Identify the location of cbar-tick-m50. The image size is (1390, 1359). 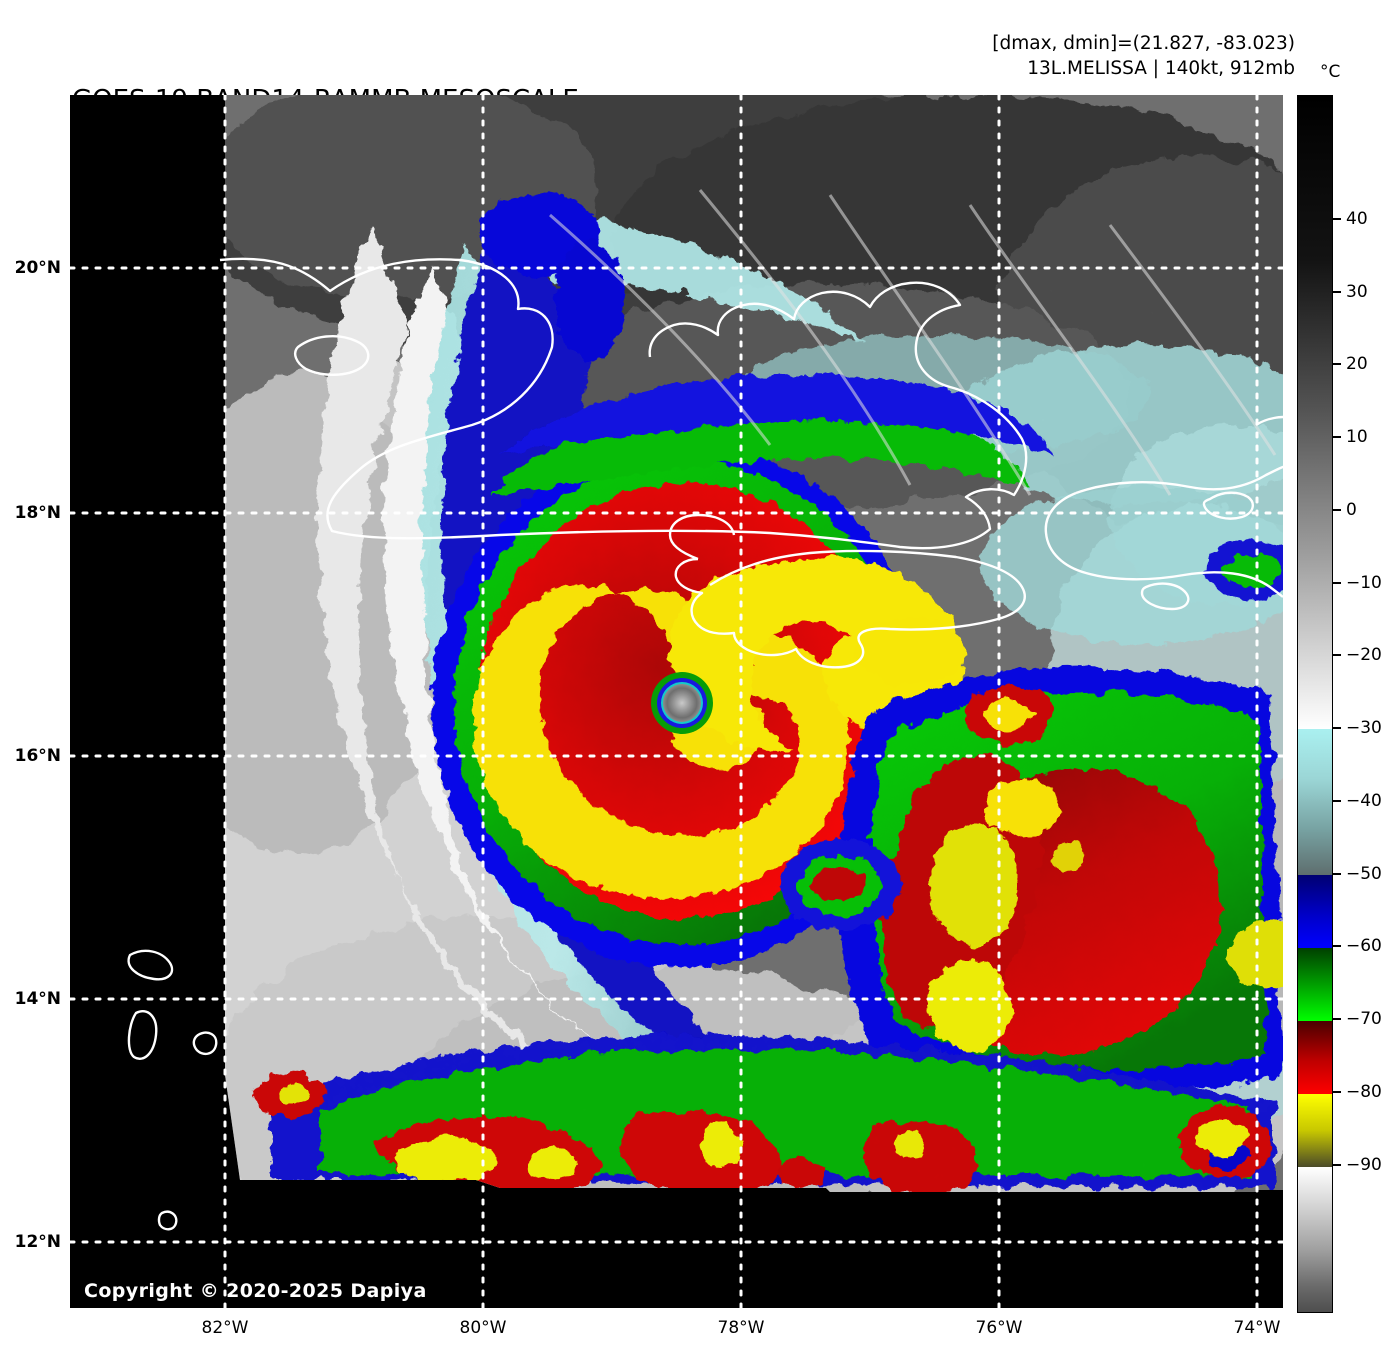
(1337, 874).